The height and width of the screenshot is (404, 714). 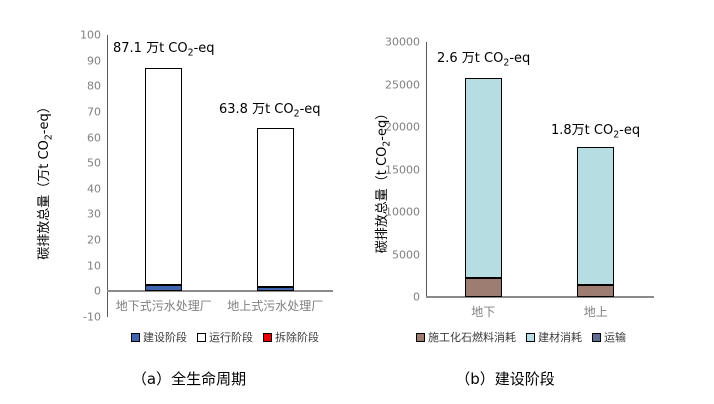 I want to click on legend-item-construction-phase: 建设阶段, so click(x=159, y=337).